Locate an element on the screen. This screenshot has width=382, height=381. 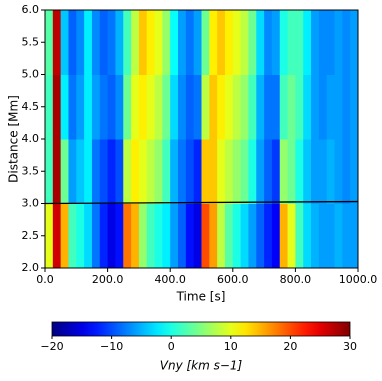
y-tick-label: 3.5 is located at coordinates (31, 170).